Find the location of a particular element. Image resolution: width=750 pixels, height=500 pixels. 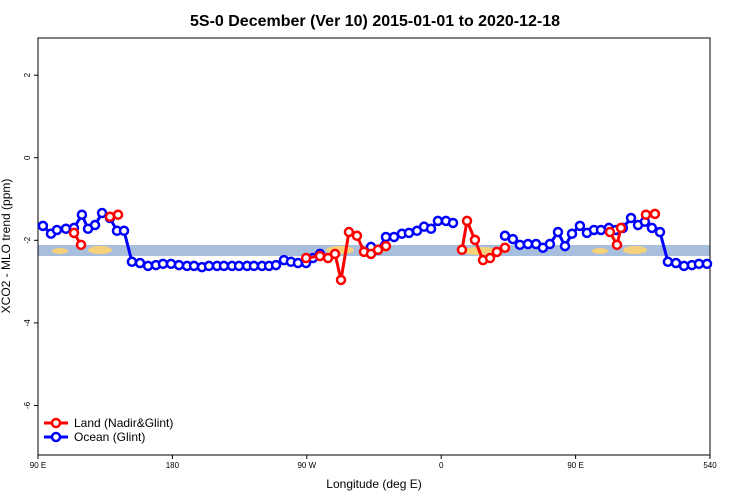

x-tick-label: 90 W is located at coordinates (306, 465).